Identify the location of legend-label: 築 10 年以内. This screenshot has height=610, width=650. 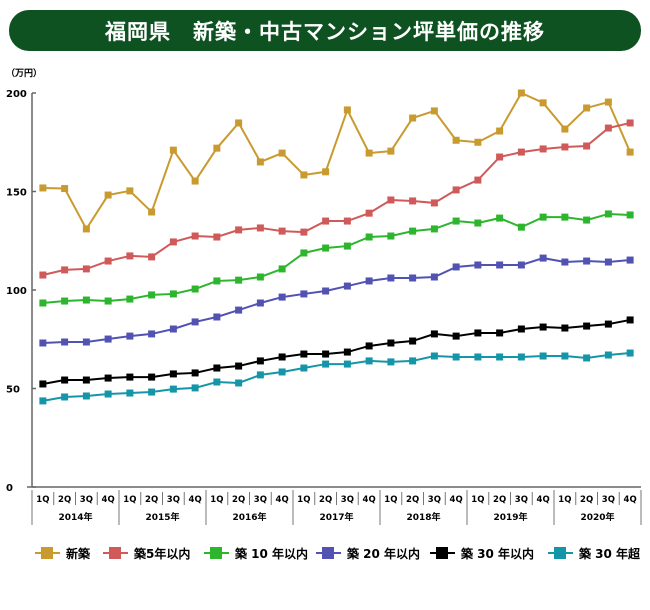
(271, 553).